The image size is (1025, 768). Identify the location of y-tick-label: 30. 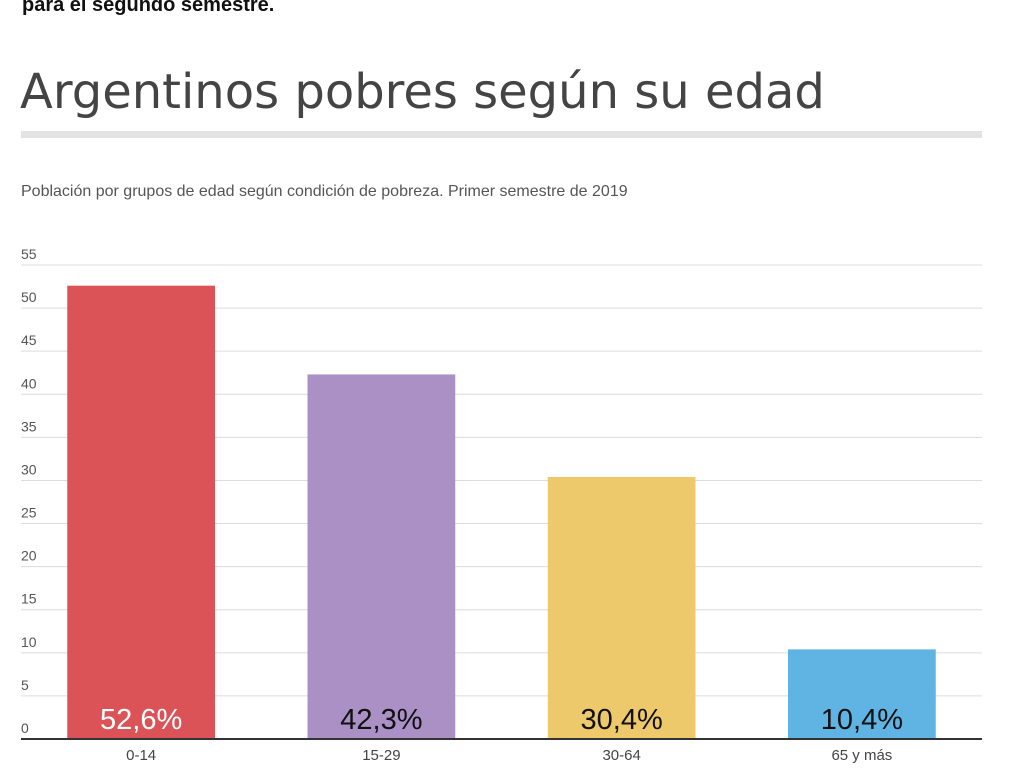
(29, 469).